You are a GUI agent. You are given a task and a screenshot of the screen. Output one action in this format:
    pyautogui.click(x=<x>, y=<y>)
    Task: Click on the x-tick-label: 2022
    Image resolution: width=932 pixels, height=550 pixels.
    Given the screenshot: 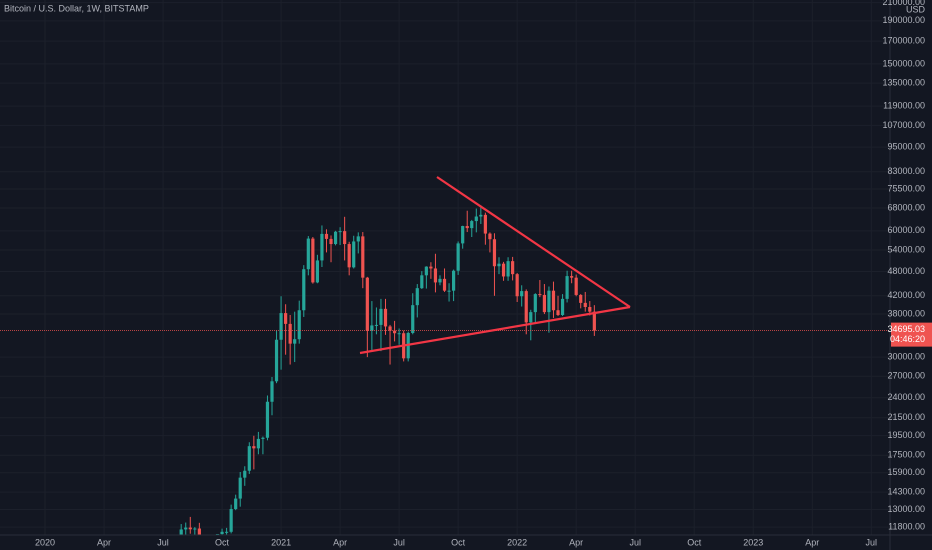 What is the action you would take?
    pyautogui.click(x=517, y=542)
    